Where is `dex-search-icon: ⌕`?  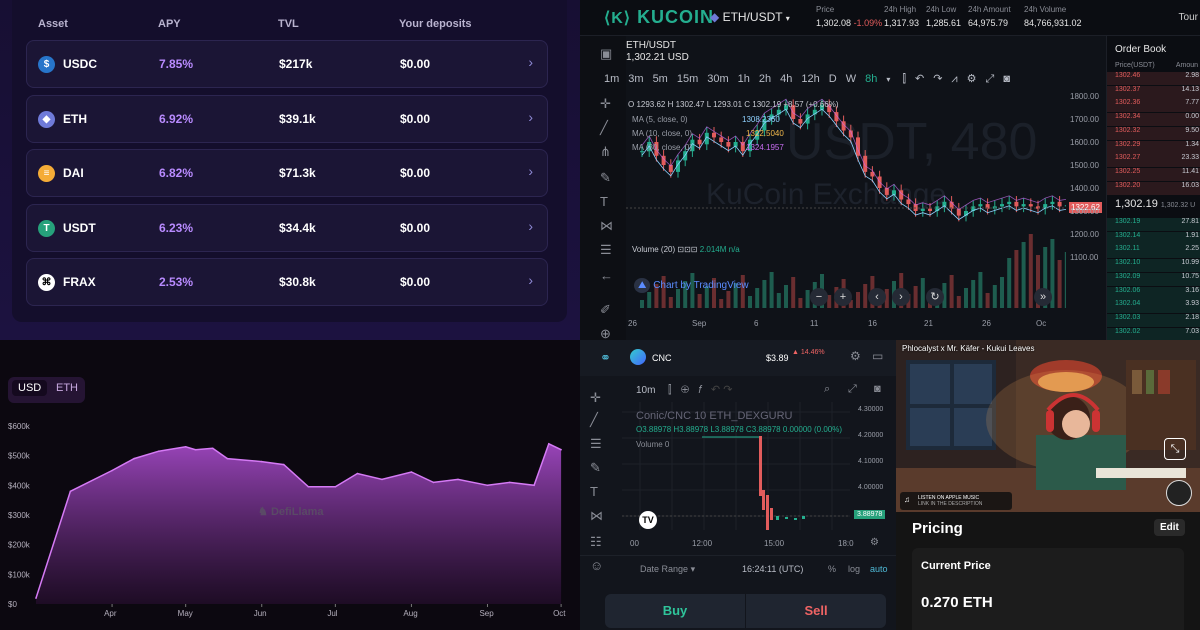 dex-search-icon: ⌕ is located at coordinates (827, 389).